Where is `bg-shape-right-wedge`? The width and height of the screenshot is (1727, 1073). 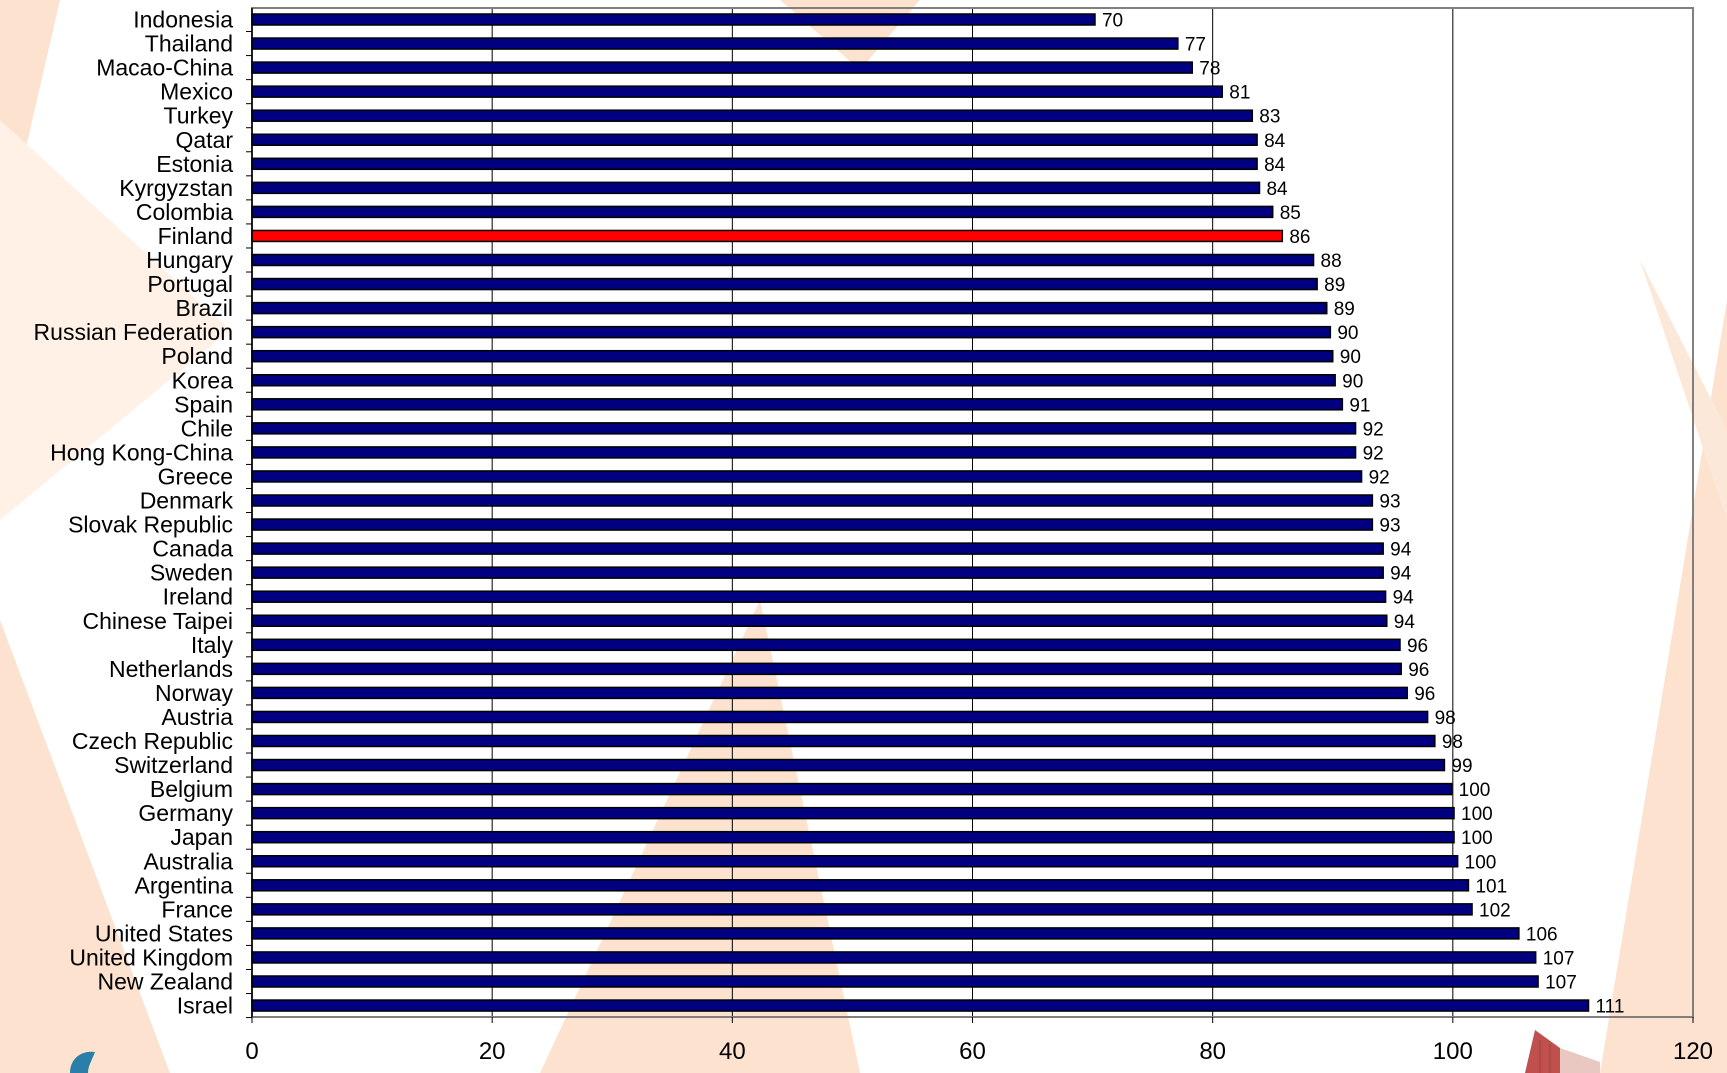
bg-shape-right-wedge is located at coordinates (1683, 390).